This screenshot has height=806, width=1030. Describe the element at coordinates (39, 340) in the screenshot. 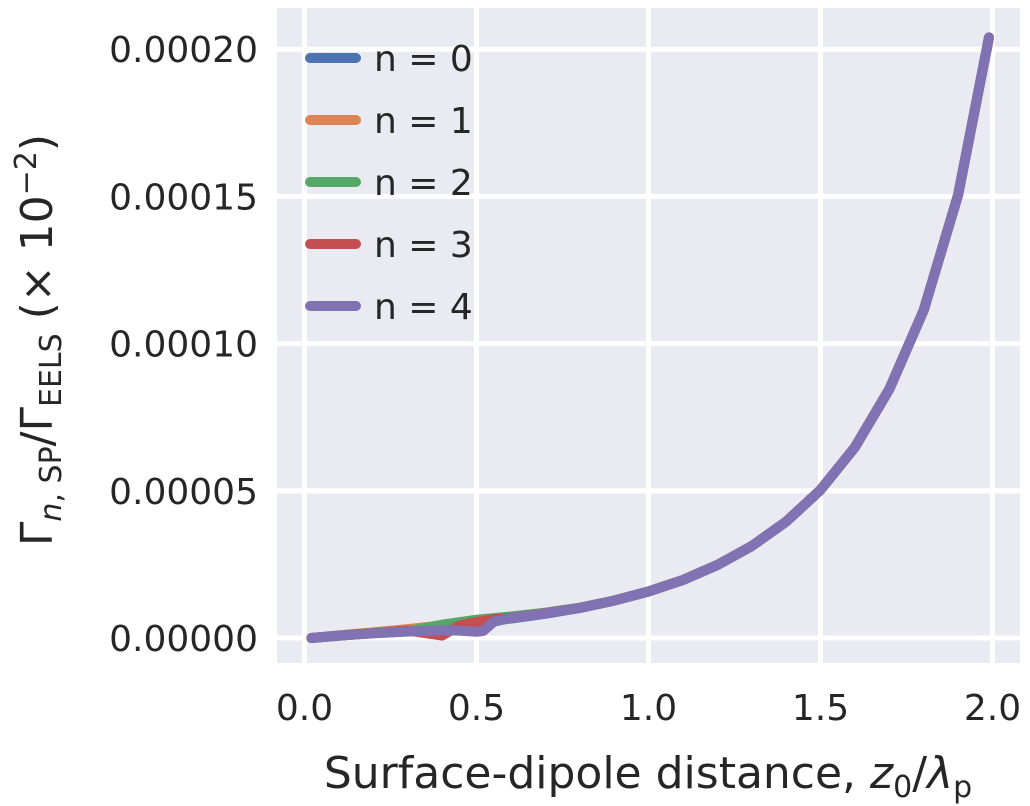

I see `y-axis-label: Γn, SP/ΓEELS (× 10−2)` at that location.